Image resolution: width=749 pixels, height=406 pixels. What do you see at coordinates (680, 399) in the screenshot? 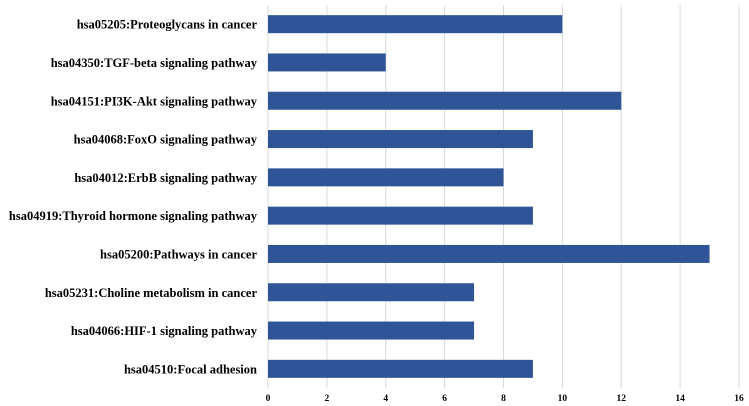
I see `x-tick-label: 14` at bounding box center [680, 399].